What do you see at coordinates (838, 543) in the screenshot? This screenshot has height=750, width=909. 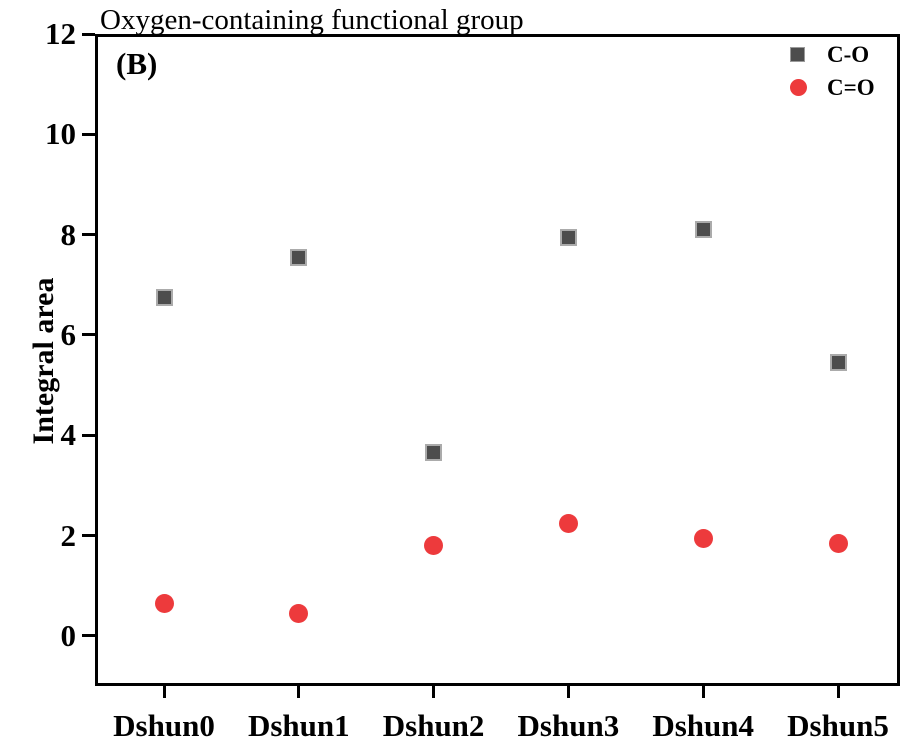 I see `data-point-c=o-dshun5` at bounding box center [838, 543].